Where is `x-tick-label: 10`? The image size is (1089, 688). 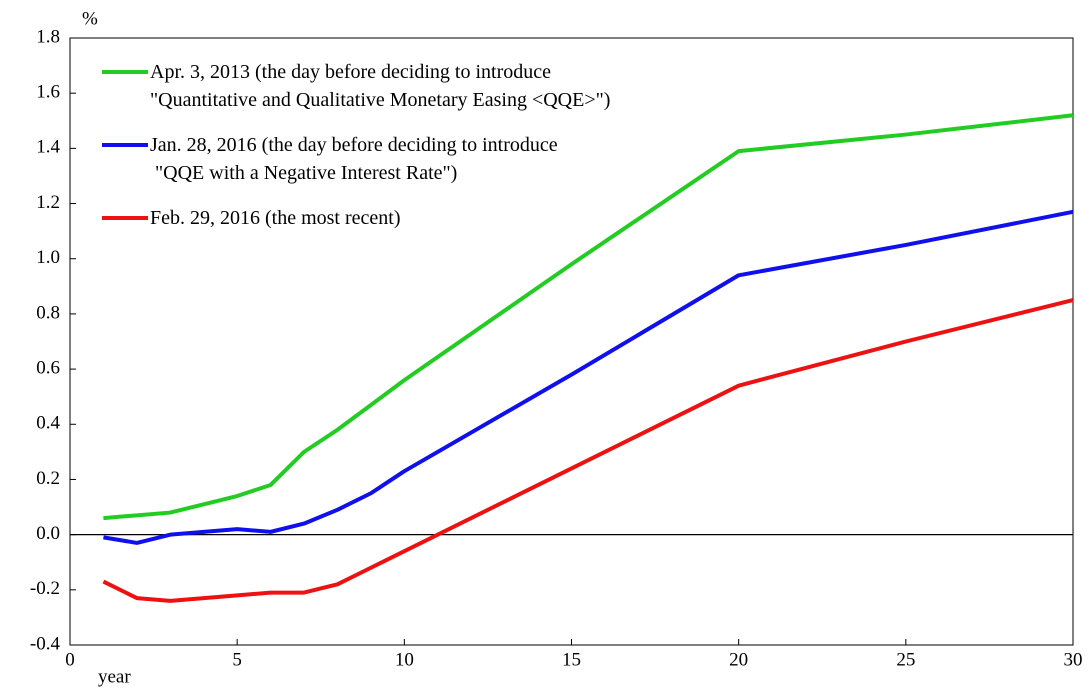
x-tick-label: 10 is located at coordinates (404, 659).